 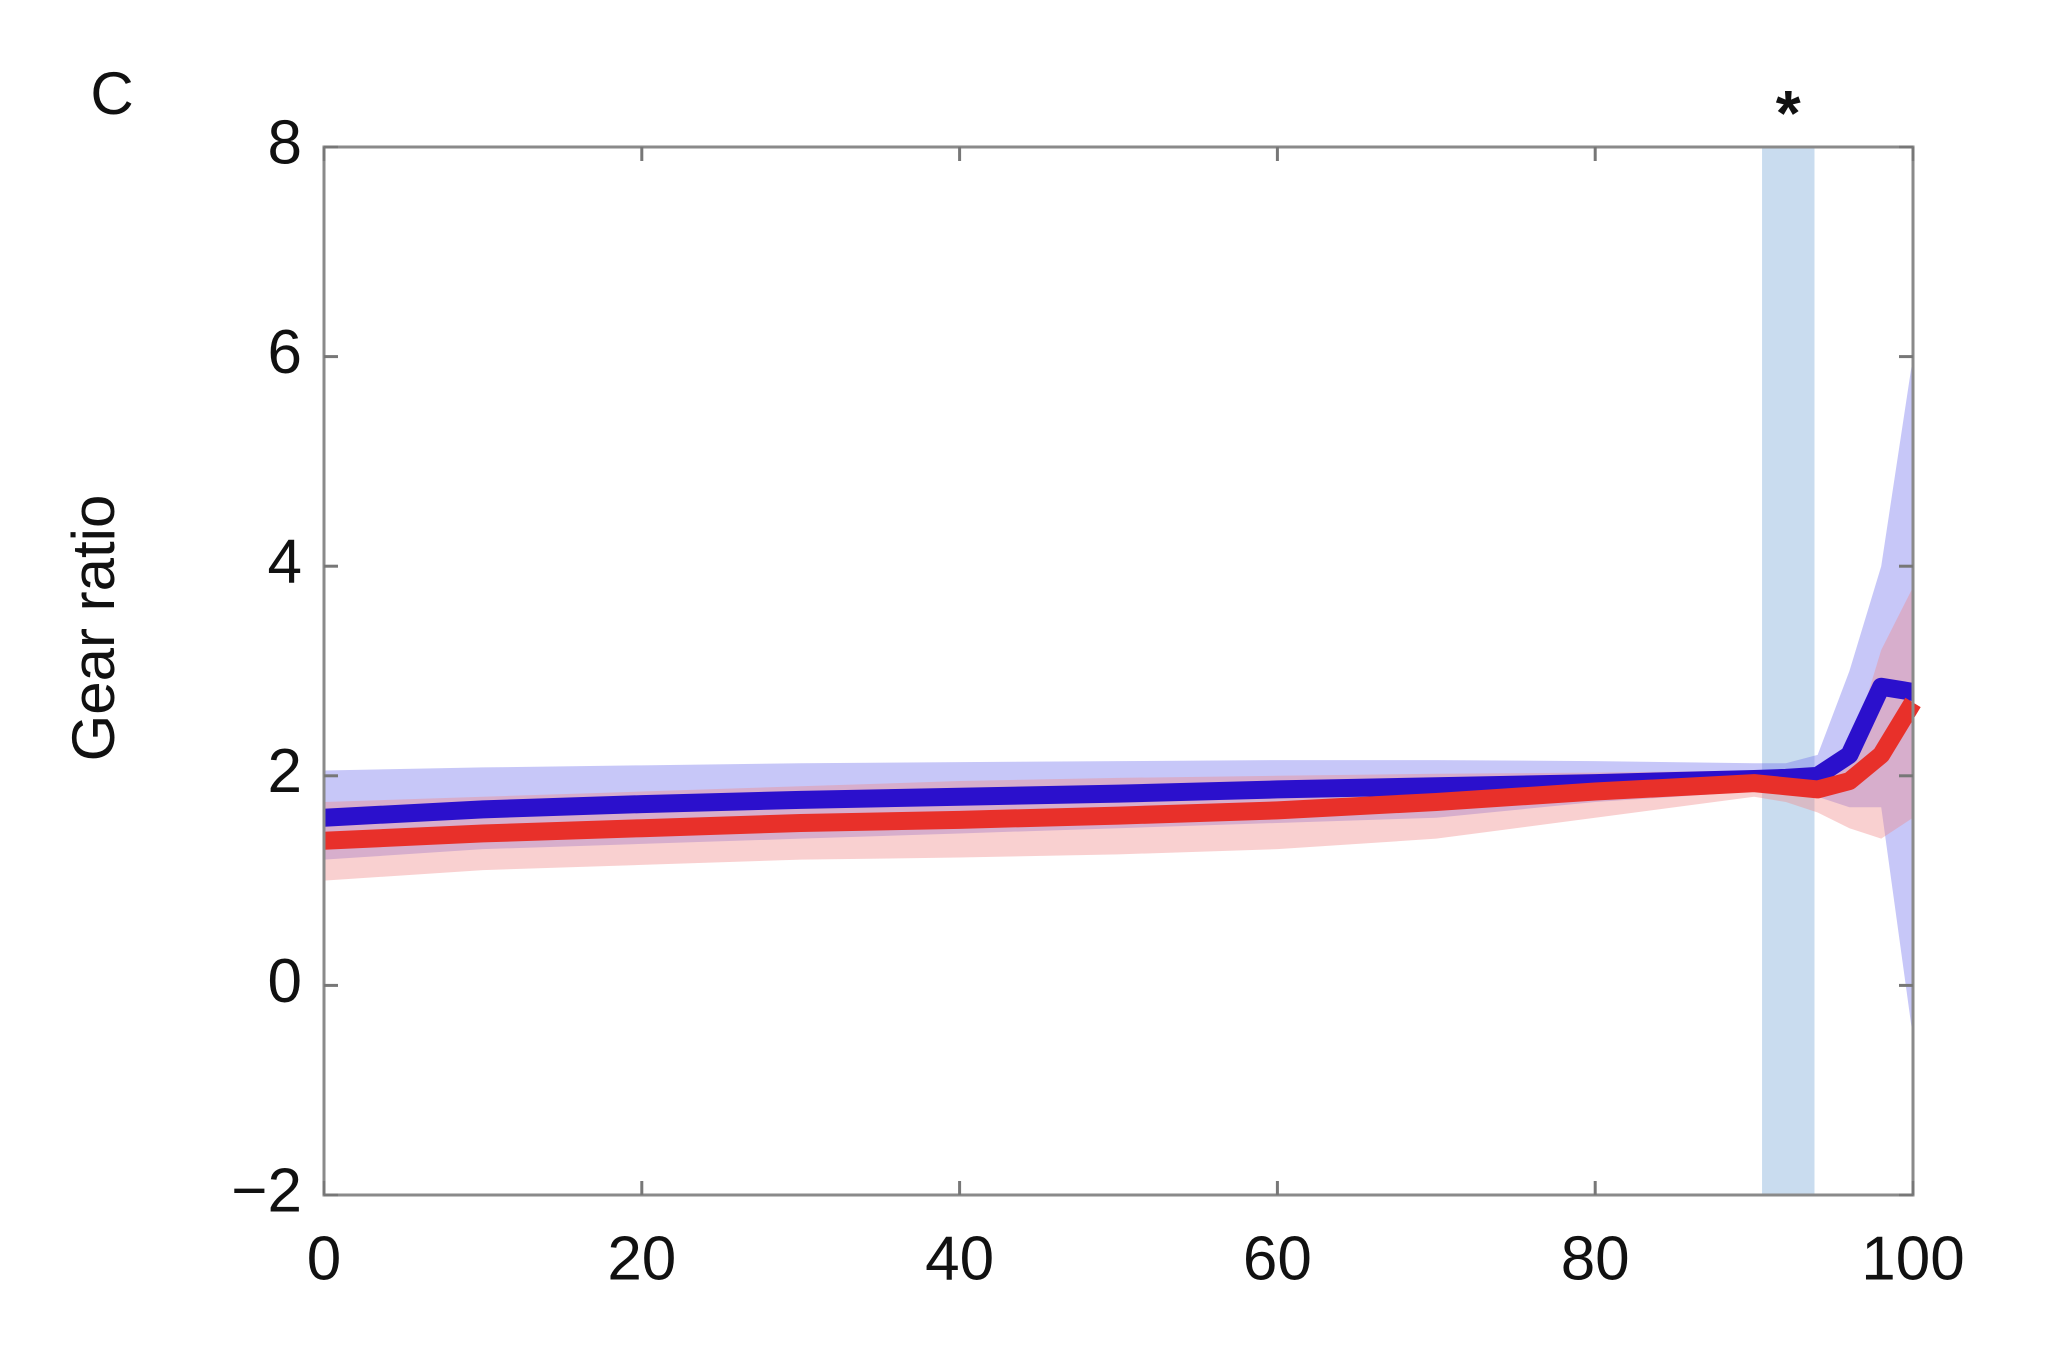 What do you see at coordinates (93, 628) in the screenshot?
I see `y-axis-label: Gear ratio` at bounding box center [93, 628].